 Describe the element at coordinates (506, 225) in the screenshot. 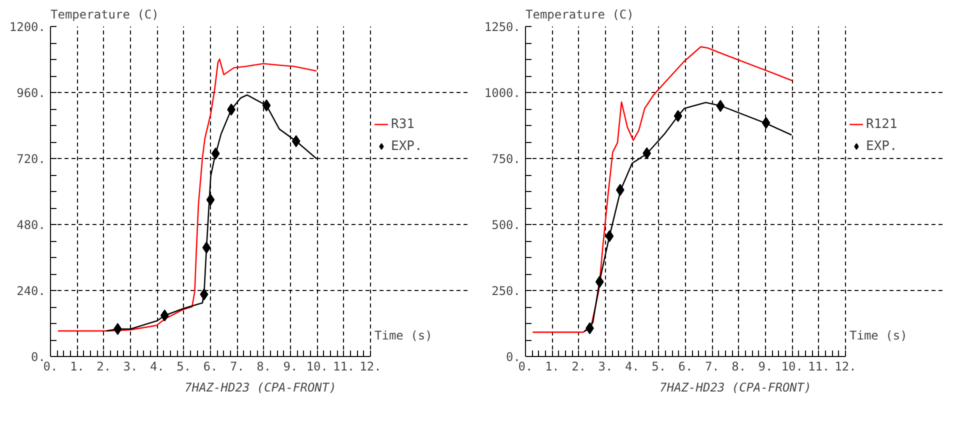

I see `y-tick-label: 500.` at that location.